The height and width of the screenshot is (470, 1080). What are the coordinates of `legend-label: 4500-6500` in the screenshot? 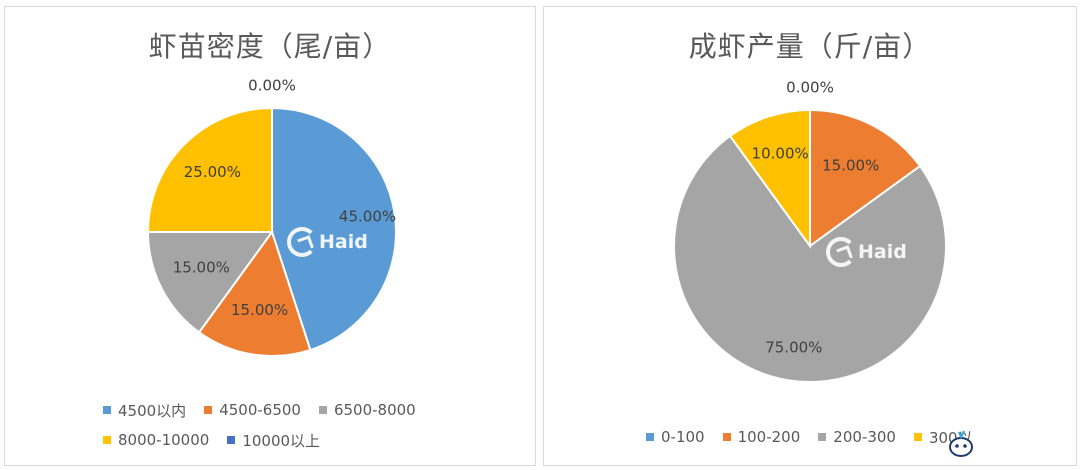 It's located at (260, 410).